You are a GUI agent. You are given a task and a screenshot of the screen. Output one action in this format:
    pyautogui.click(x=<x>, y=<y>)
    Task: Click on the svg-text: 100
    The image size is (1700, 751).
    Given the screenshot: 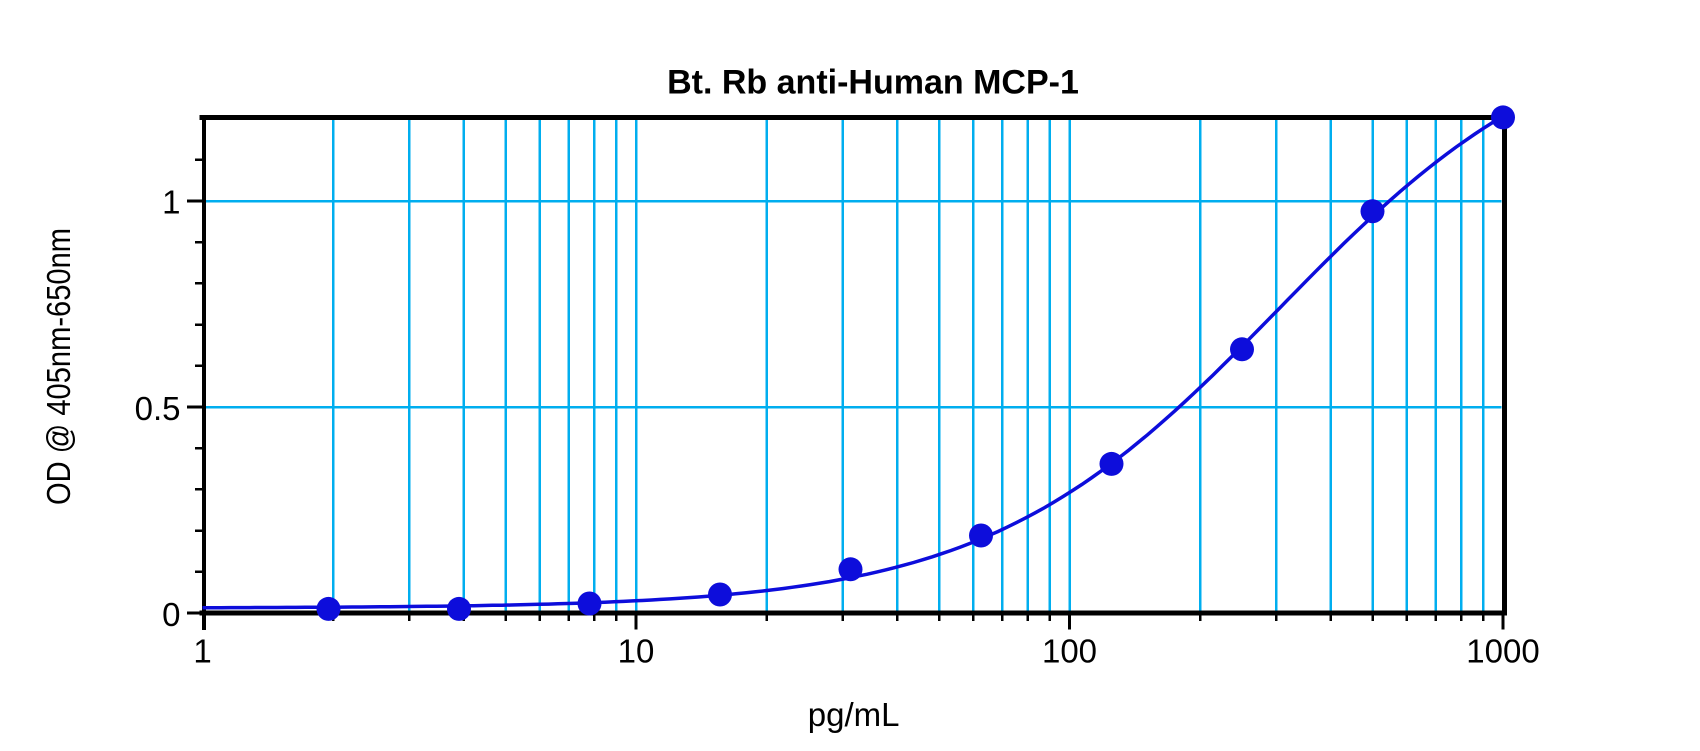 What is the action you would take?
    pyautogui.click(x=1069, y=651)
    